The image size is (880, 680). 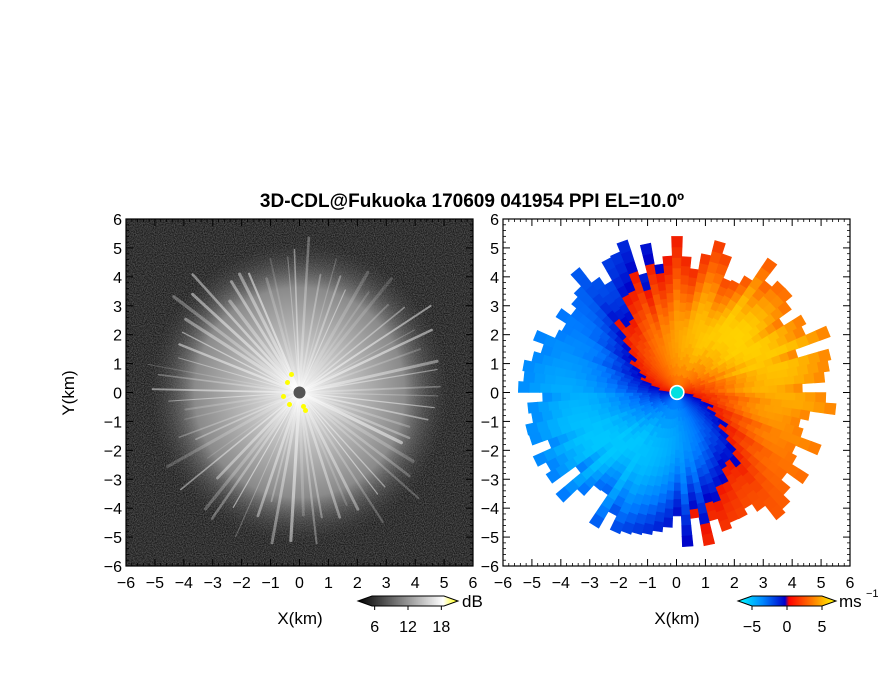 What do you see at coordinates (299, 618) in the screenshot?
I see `left-x-axis-label: X(km)` at bounding box center [299, 618].